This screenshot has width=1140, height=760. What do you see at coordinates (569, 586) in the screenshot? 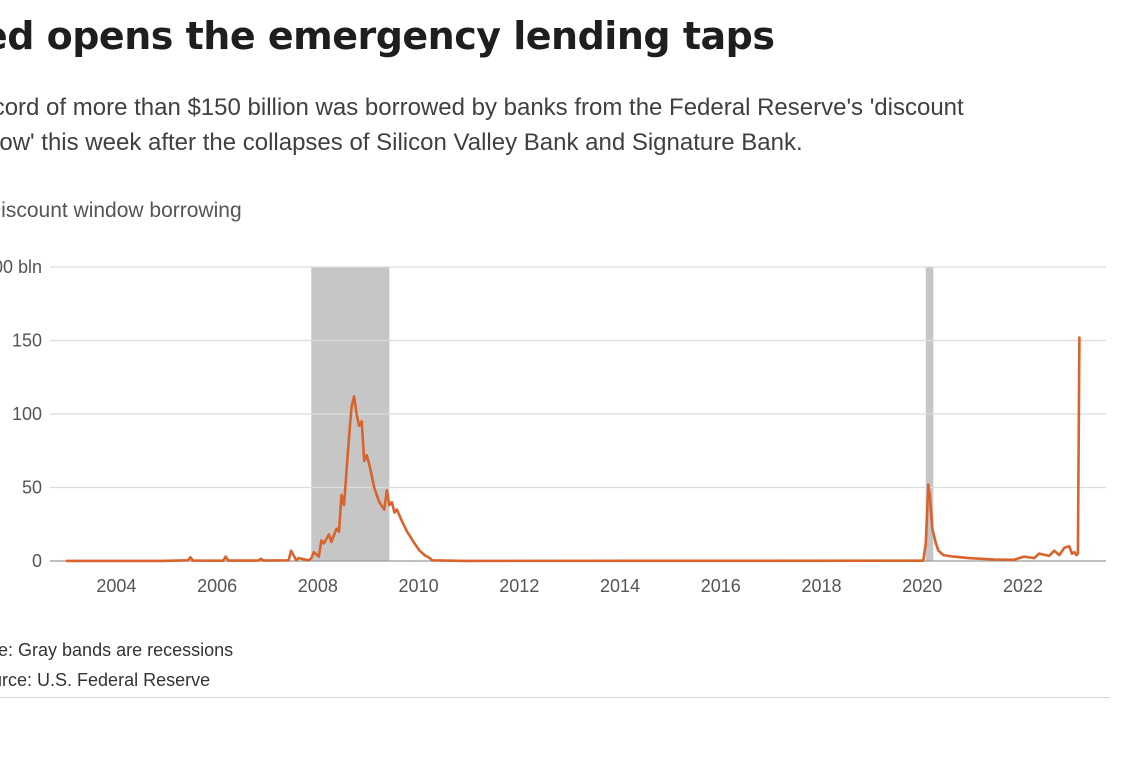
I see `x-axis-labels: 2004 2006 2008 2010 2012 2014 2016 2018 2020 2022` at bounding box center [569, 586].